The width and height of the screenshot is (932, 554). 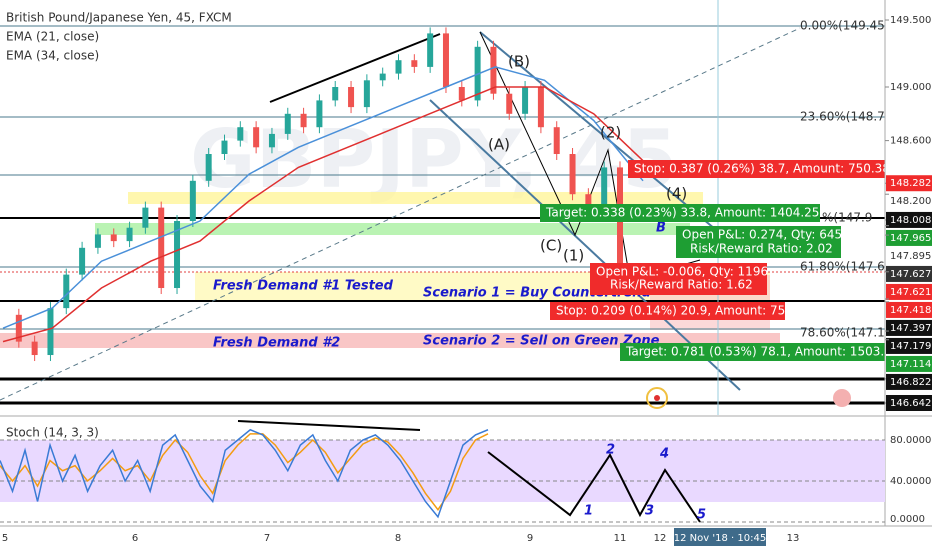 I want to click on price-label: 146.642, so click(x=910, y=403).